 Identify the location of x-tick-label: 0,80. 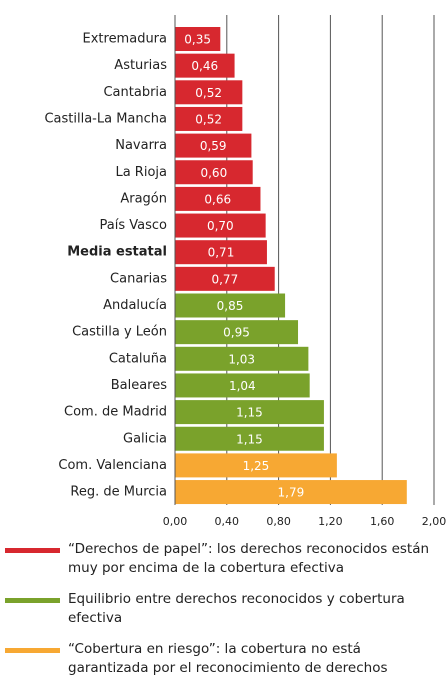
(278, 521).